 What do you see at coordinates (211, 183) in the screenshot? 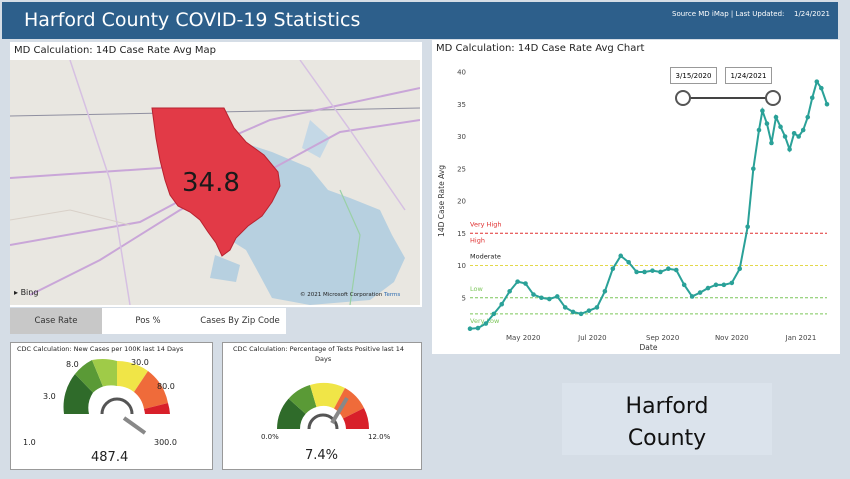
I see `map-case-rate-value: 34.8` at bounding box center [211, 183].